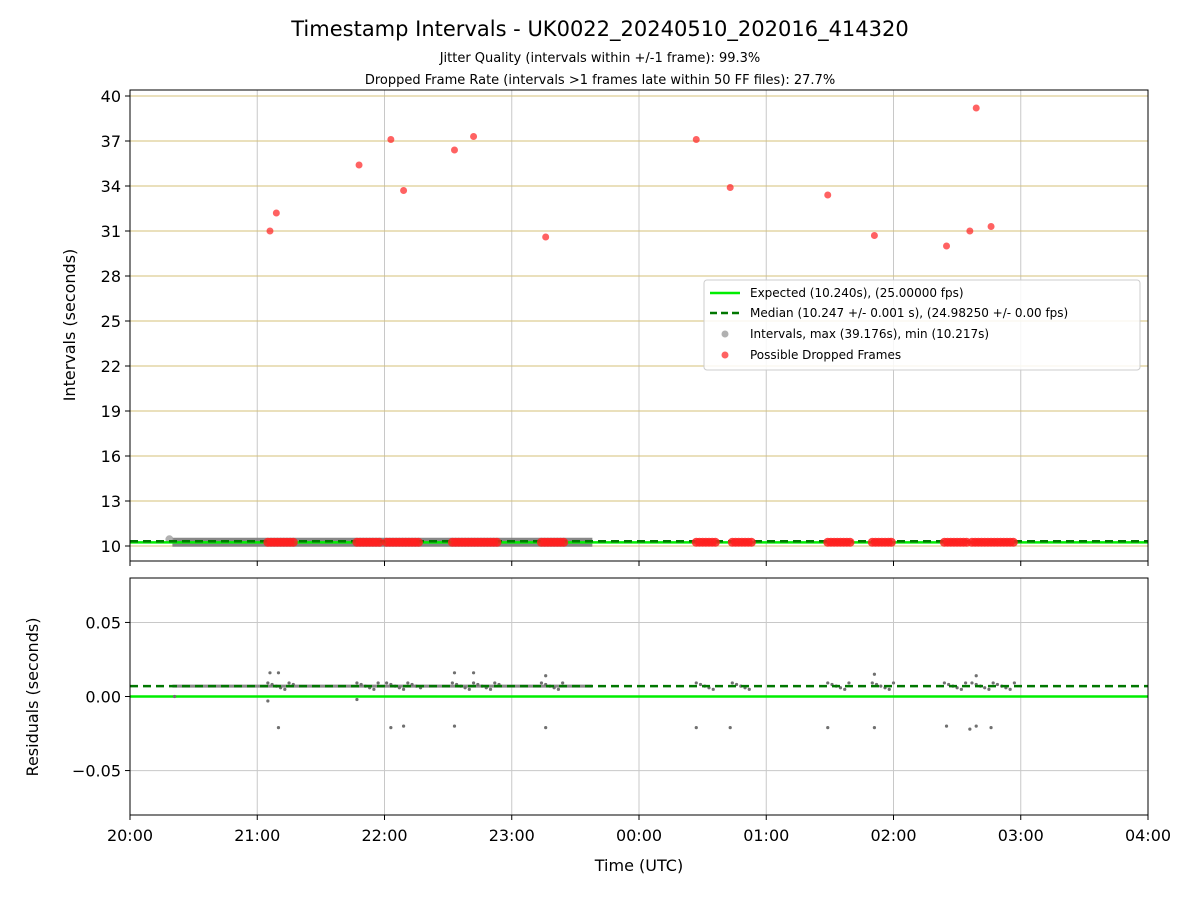 Image resolution: width=1200 pixels, height=900 pixels. I want to click on bottom-ytick-label-1: 0.00, so click(103, 697).